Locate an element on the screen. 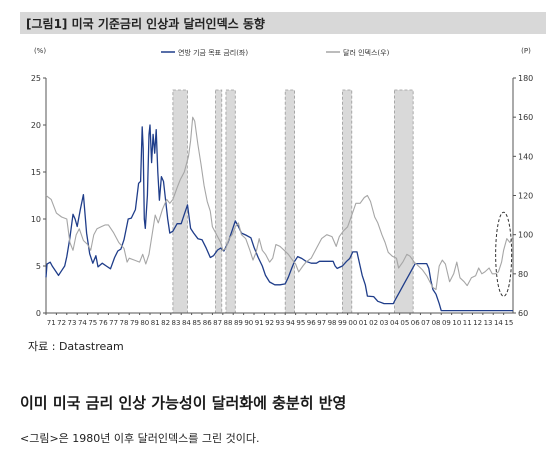 The width and height of the screenshot is (552, 455). x-tick-label: 74 is located at coordinates (82, 323).